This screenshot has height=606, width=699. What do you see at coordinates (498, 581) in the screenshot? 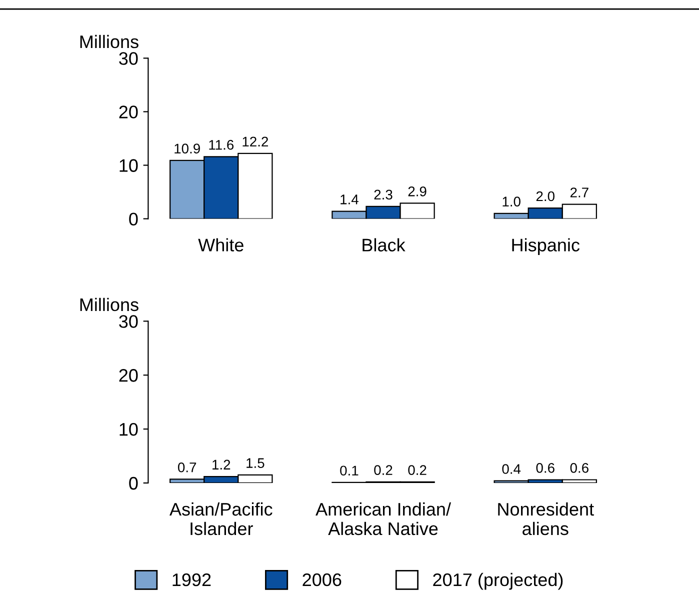
I see `legend-label: 2017 (projected)` at bounding box center [498, 581].